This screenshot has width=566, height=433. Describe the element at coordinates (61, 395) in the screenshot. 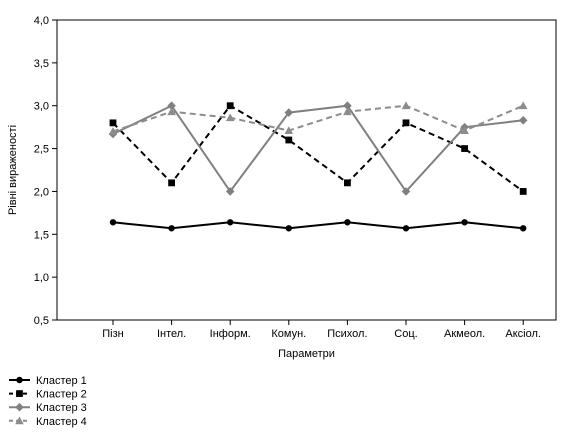

I see `legend-label: Кластер 2` at that location.